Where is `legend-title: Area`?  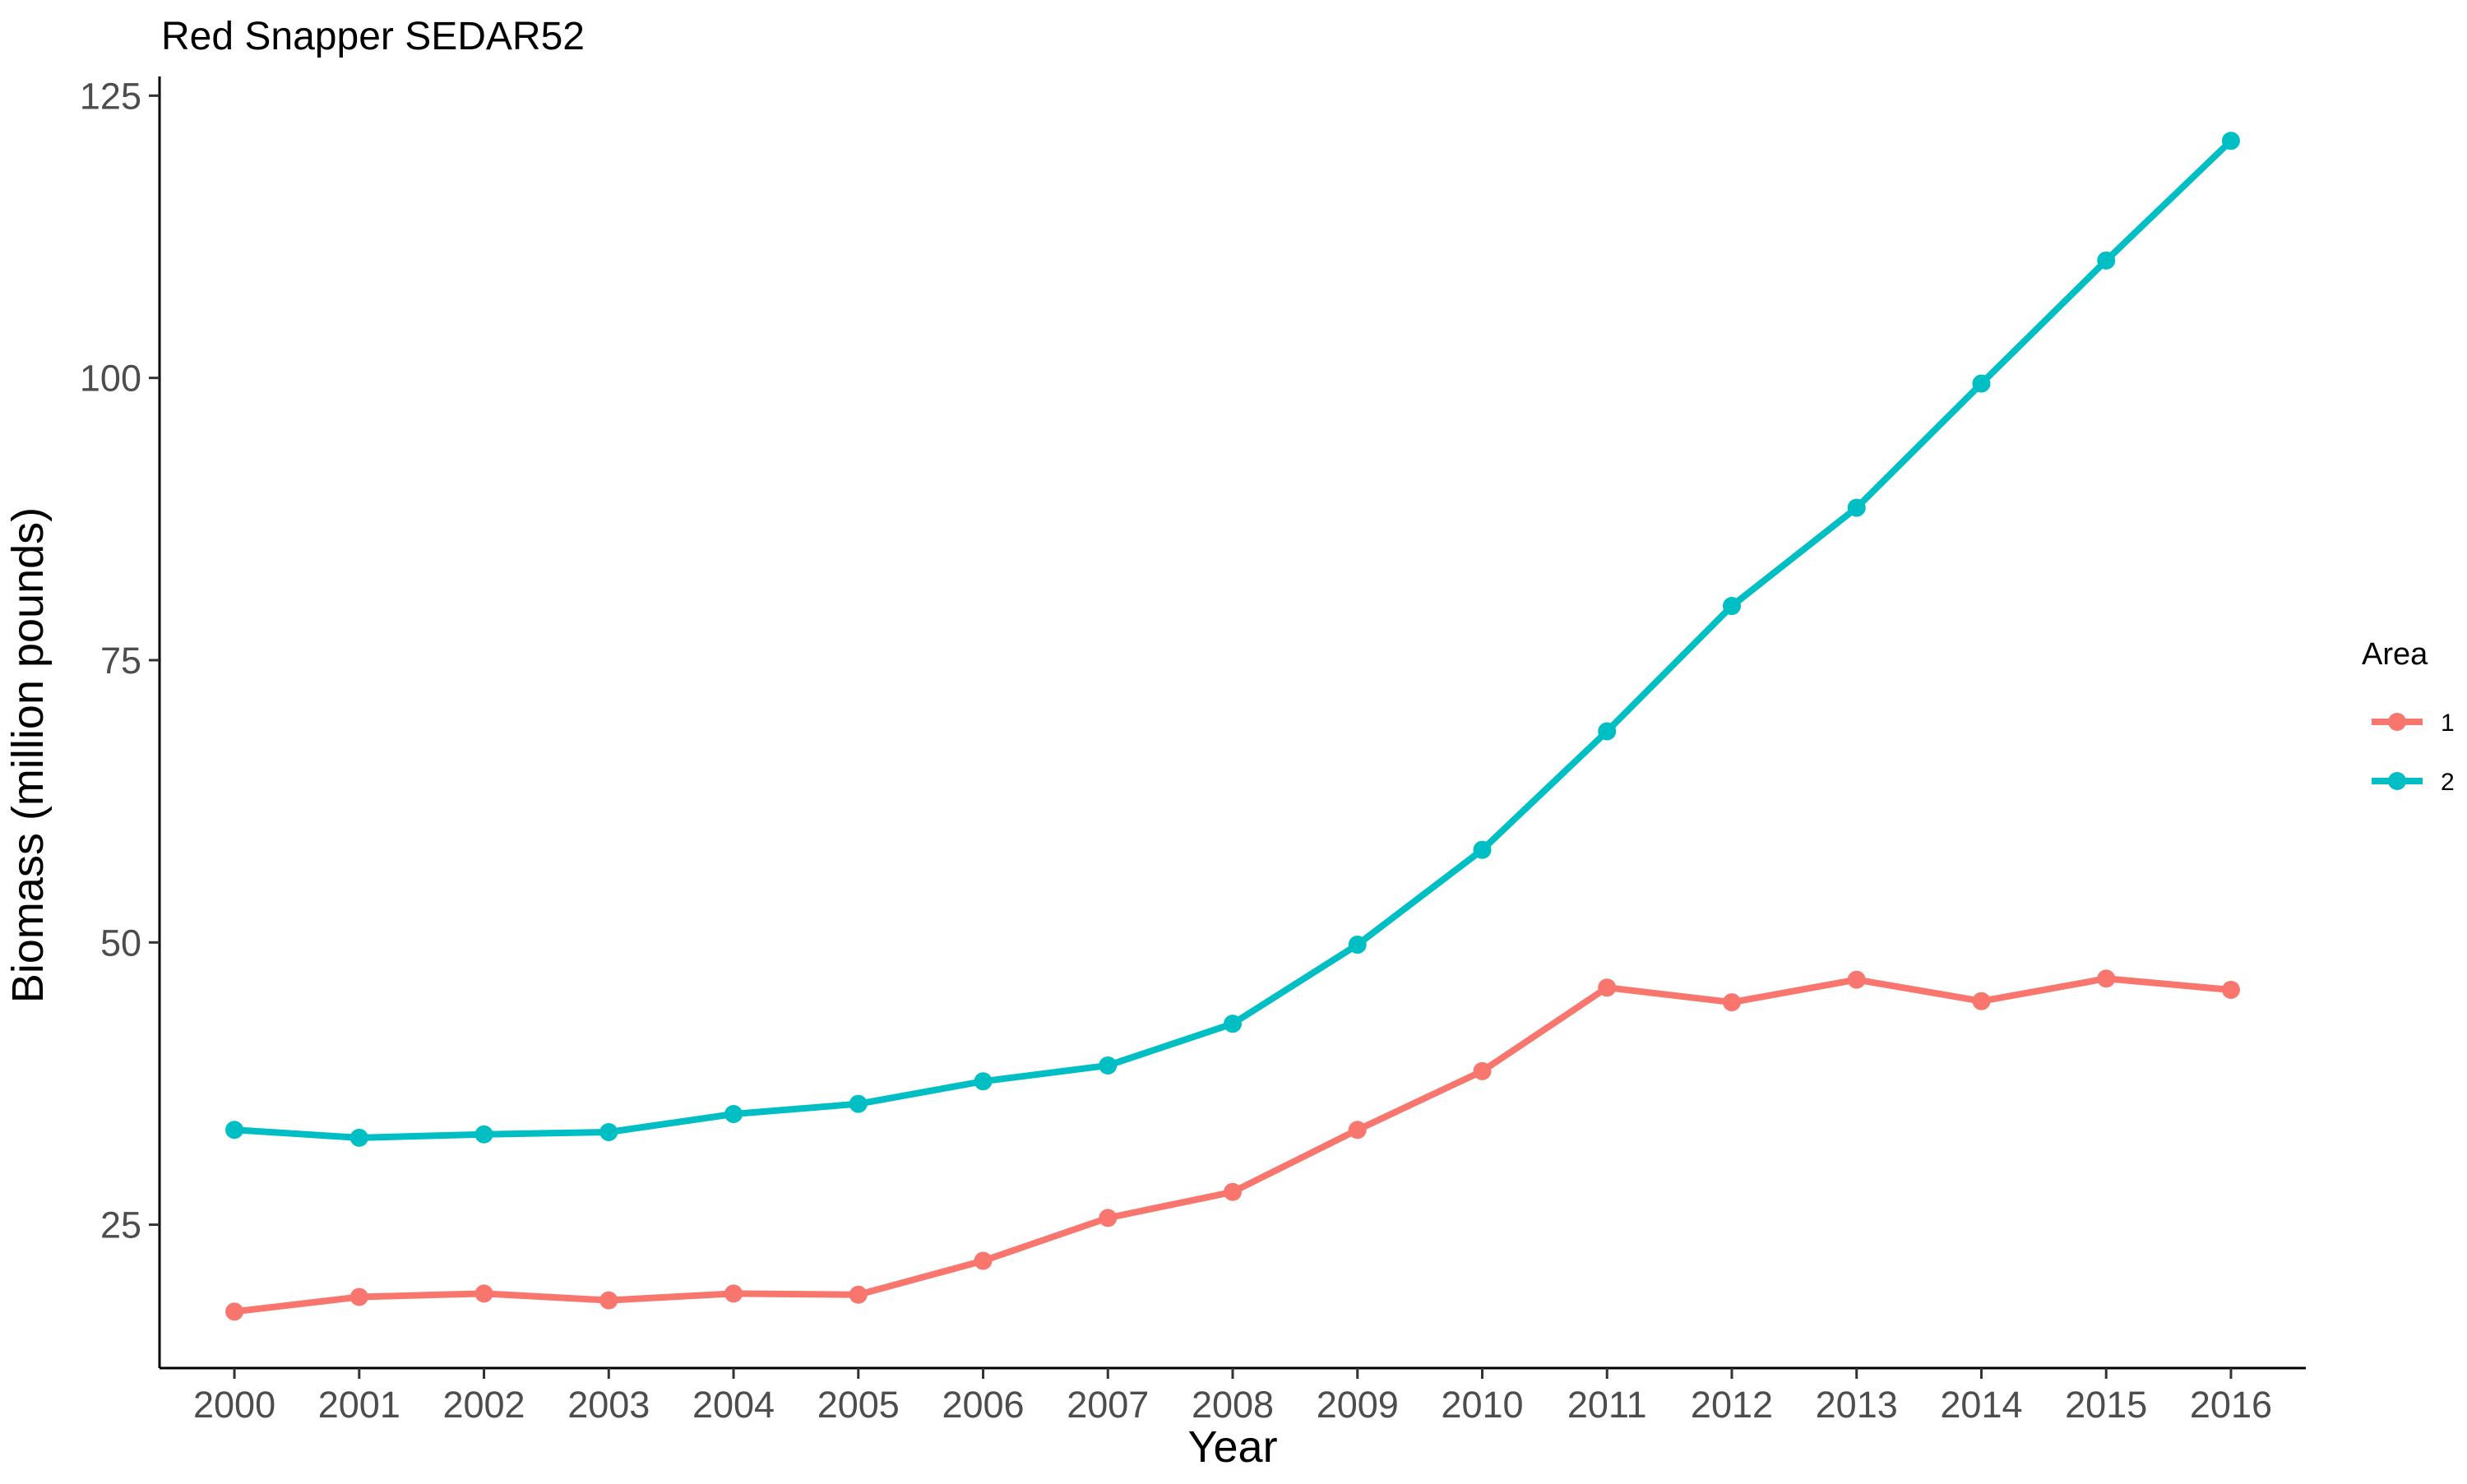
legend-title: Area is located at coordinates (2395, 654).